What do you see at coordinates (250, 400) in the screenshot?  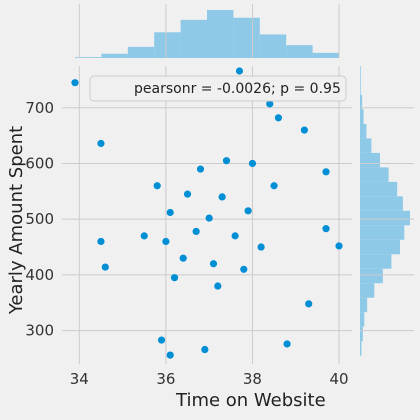 I see `x-axis-label: Time on Website` at bounding box center [250, 400].